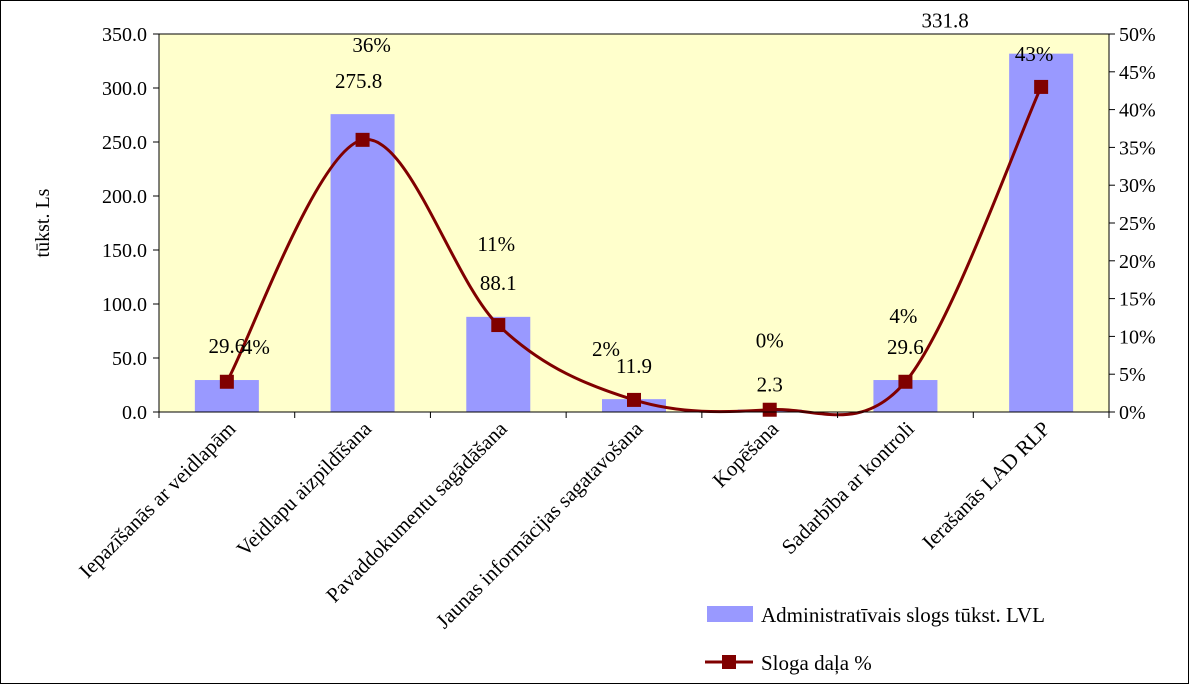  Describe the element at coordinates (985, 485) in the screenshot. I see `x-category-label: Ierašanās LAD RLP` at that location.